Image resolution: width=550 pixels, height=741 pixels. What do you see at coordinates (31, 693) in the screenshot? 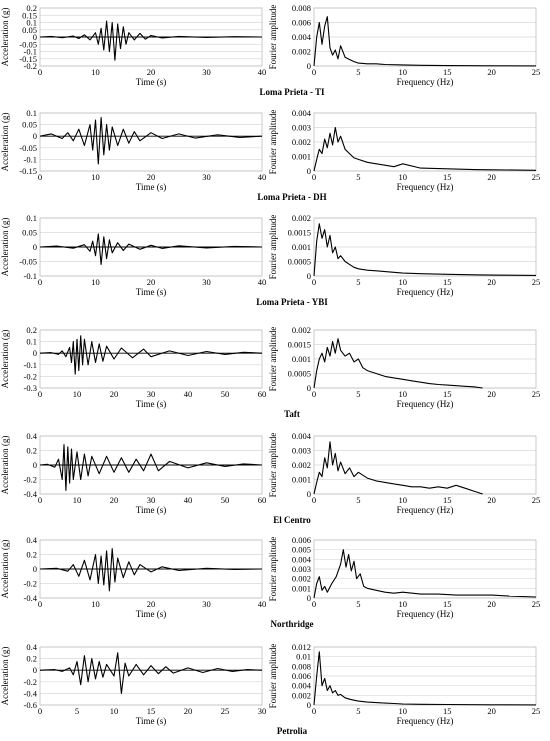
I see `acc-ytick-label: -0.4` at bounding box center [31, 693].